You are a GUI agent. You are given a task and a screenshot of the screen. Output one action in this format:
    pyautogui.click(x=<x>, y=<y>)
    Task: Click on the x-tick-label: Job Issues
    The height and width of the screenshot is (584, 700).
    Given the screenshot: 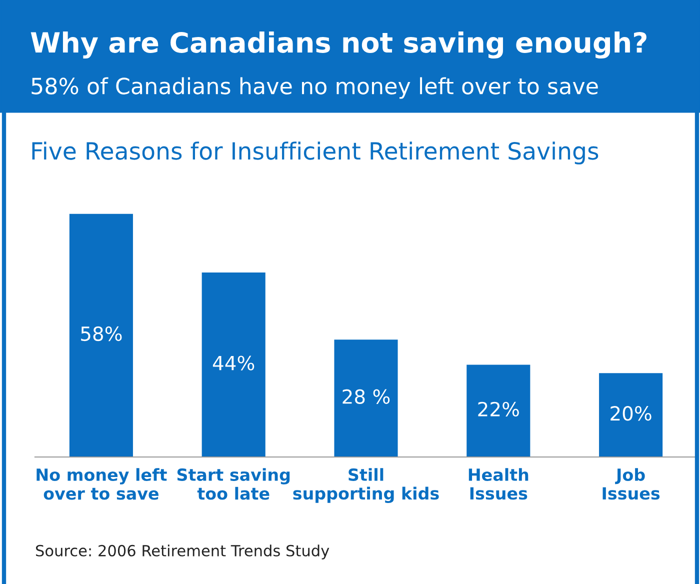 What is the action you would take?
    pyautogui.click(x=631, y=484)
    